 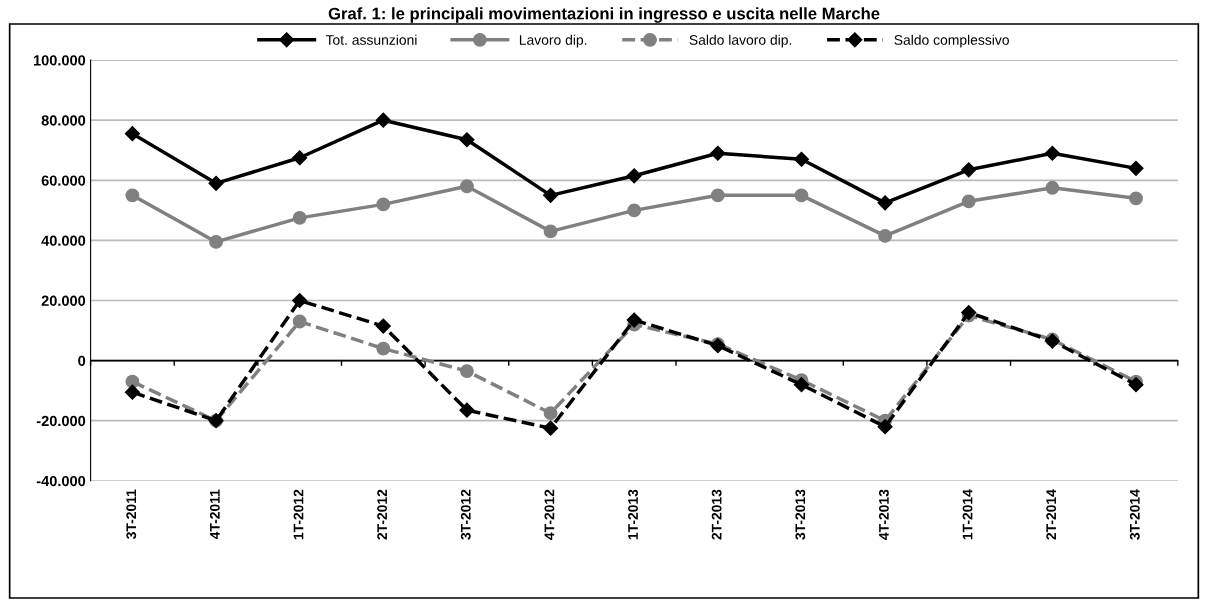 I want to click on y-tick-label: 20.000, so click(x=63, y=300).